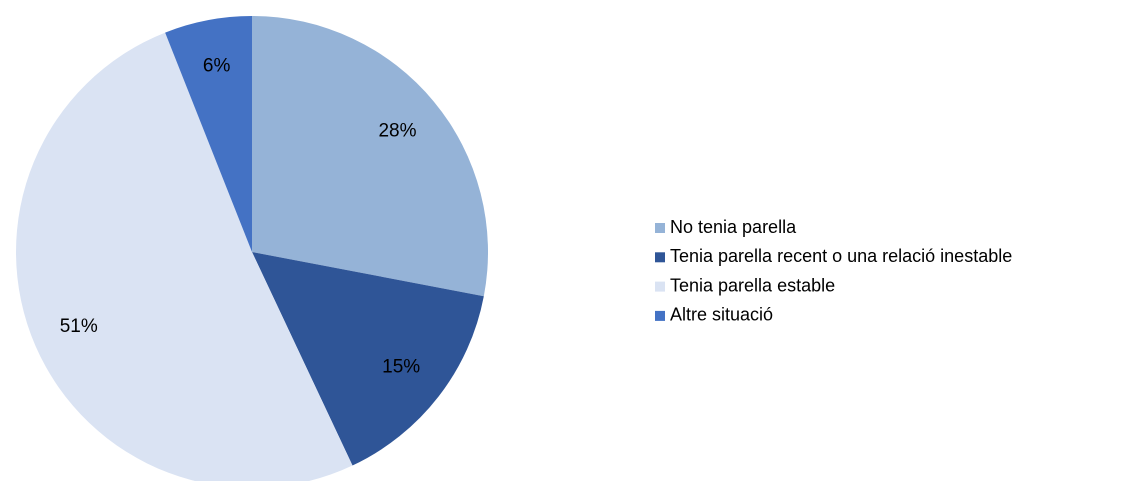  What do you see at coordinates (401, 367) in the screenshot?
I see `data-label: 15%` at bounding box center [401, 367].